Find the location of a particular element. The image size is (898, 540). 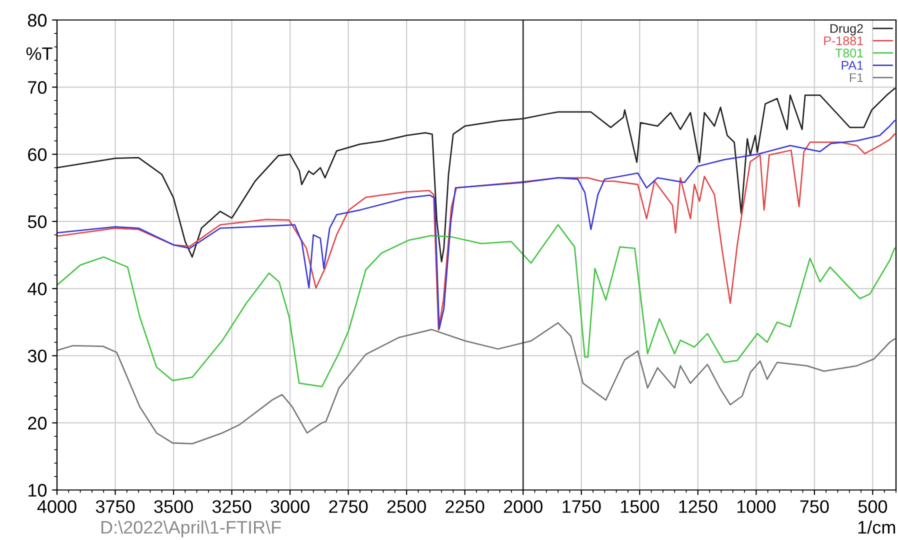

x-tick-label: 1500 is located at coordinates (640, 506).